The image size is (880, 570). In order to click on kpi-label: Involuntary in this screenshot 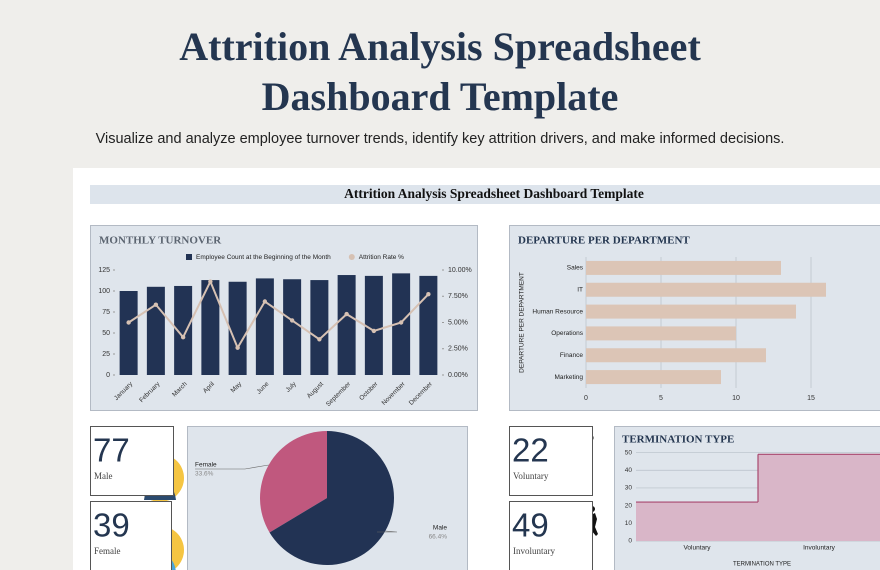, I will do `click(534, 551)`.